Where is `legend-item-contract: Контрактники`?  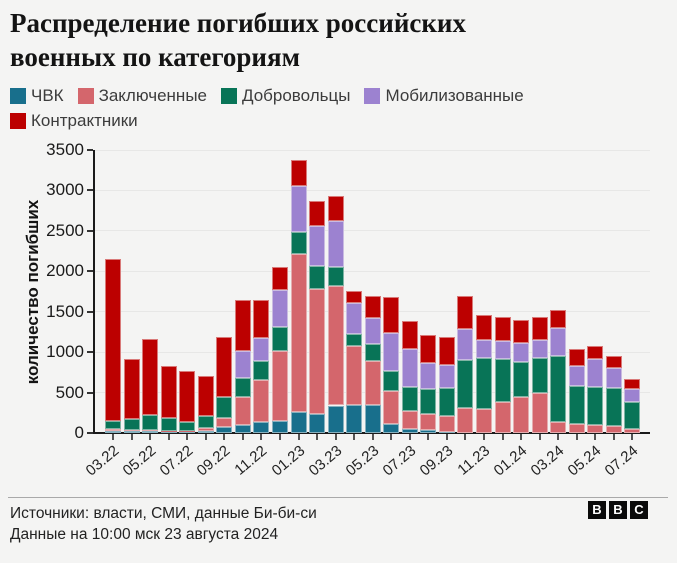
legend-item-contract: Контрактники is located at coordinates (74, 121).